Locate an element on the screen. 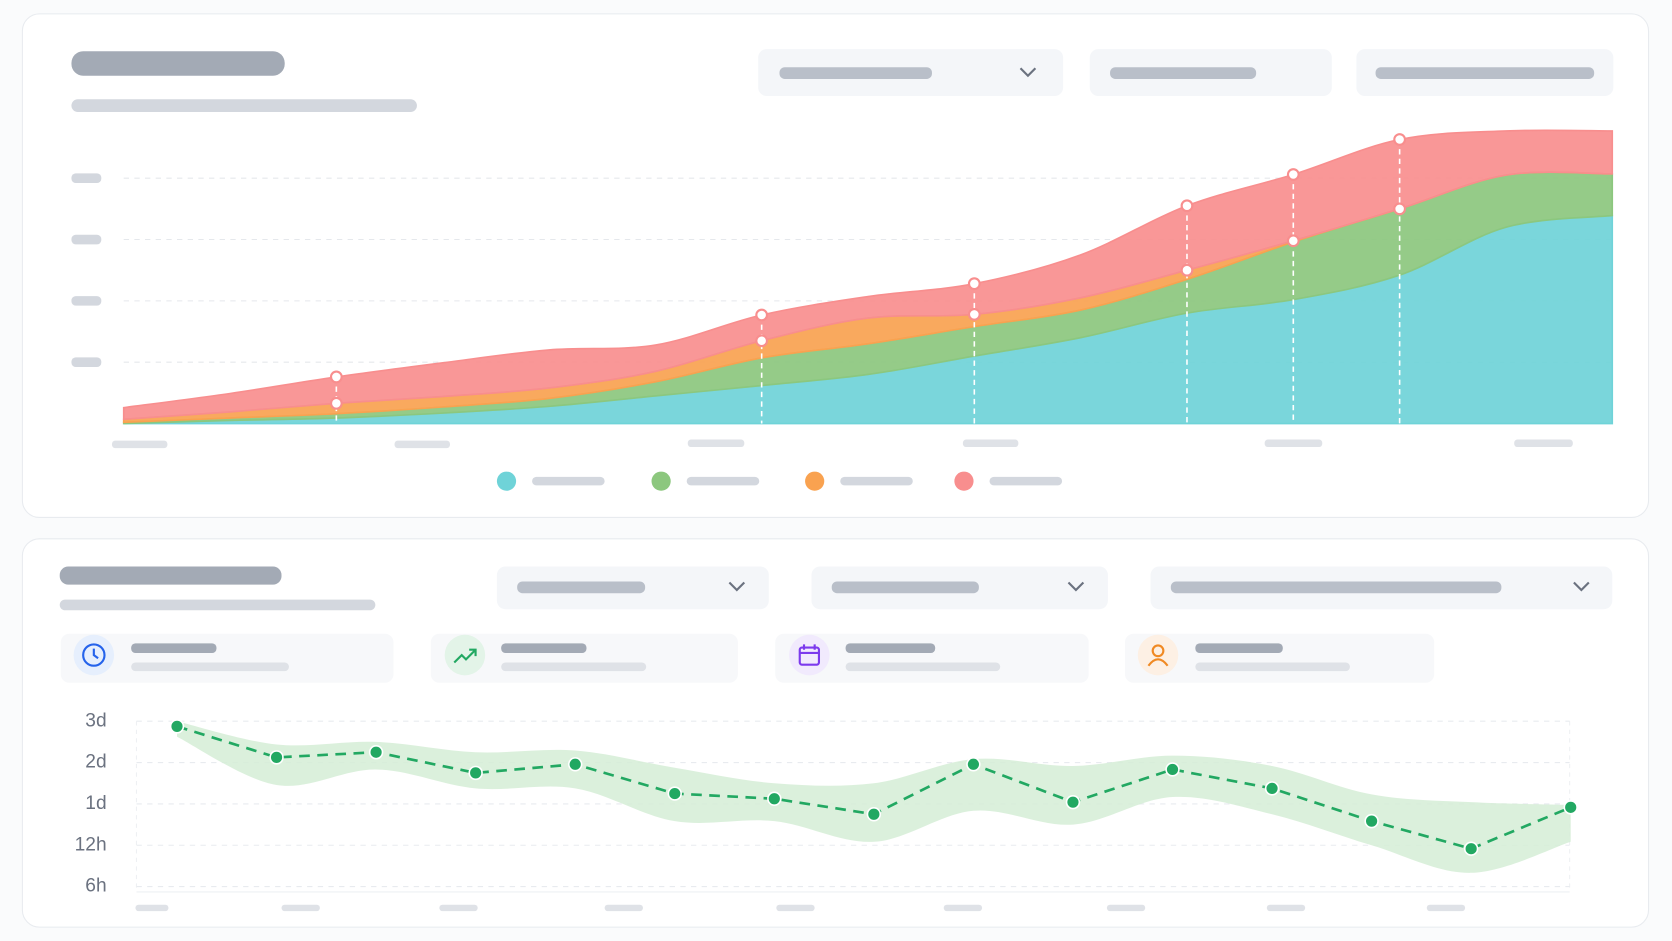 The image size is (1672, 941). y-tick-label: 12h is located at coordinates (91, 844).